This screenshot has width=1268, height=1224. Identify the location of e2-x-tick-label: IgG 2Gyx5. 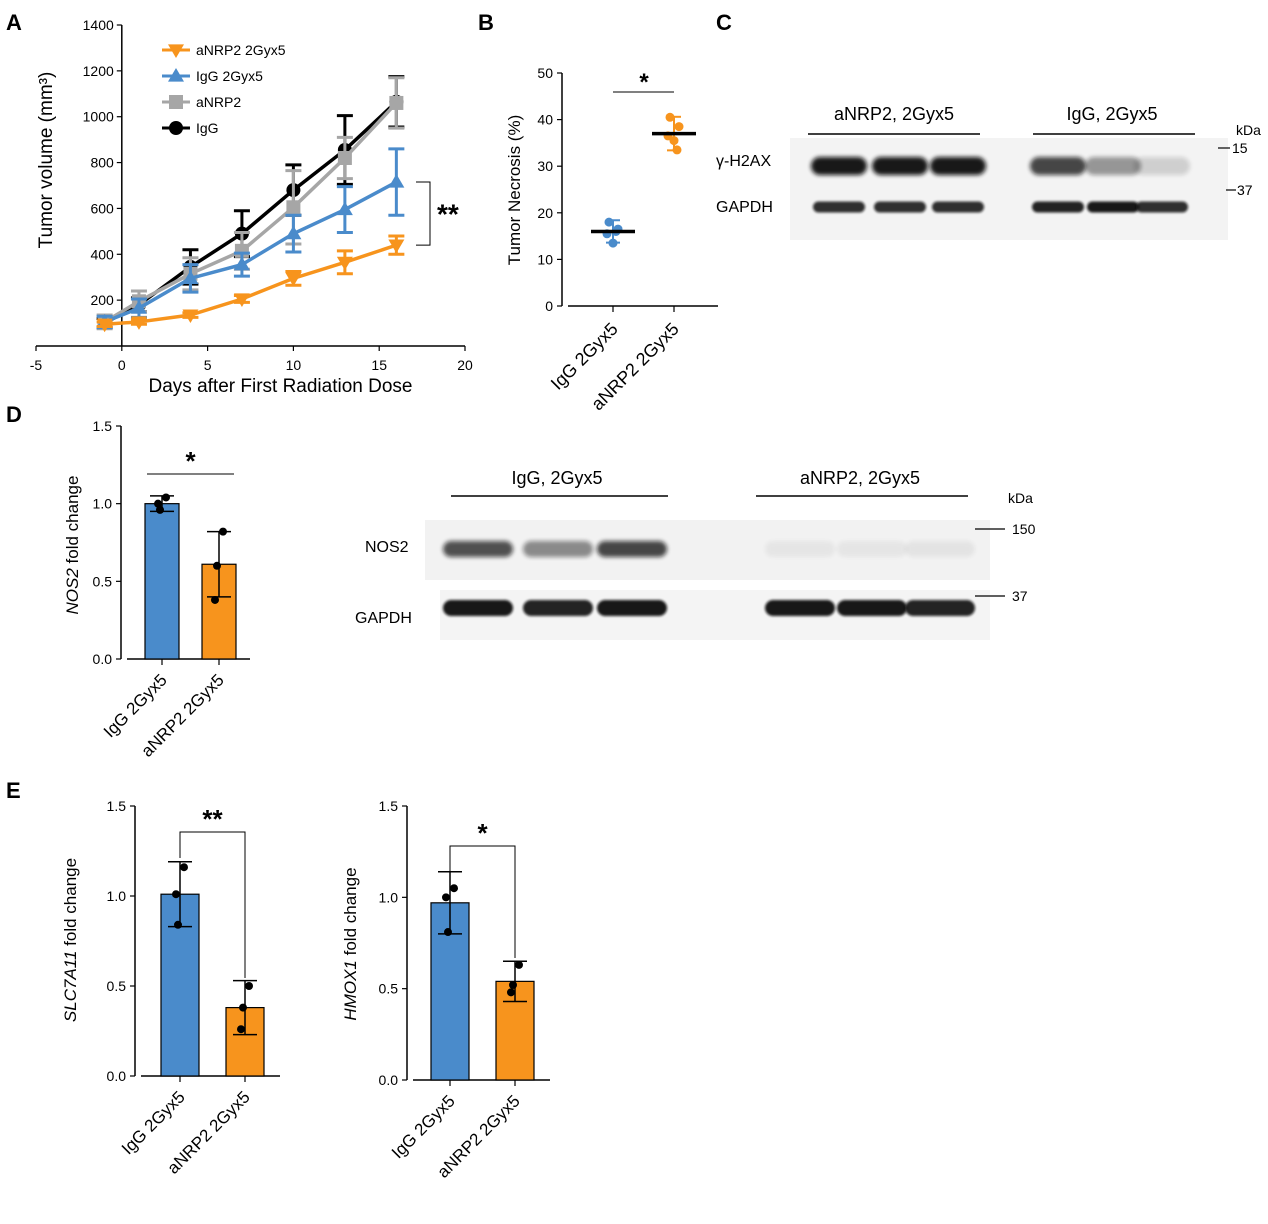
(423, 1126).